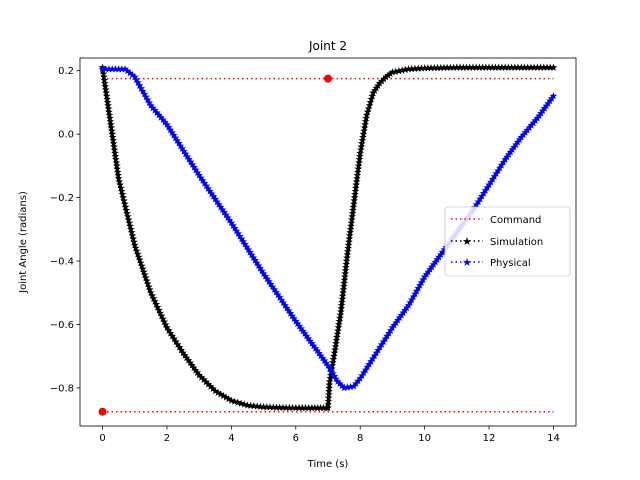 The width and height of the screenshot is (640, 480). Describe the element at coordinates (328, 464) in the screenshot. I see `x-axis-label: Time (s)` at that location.